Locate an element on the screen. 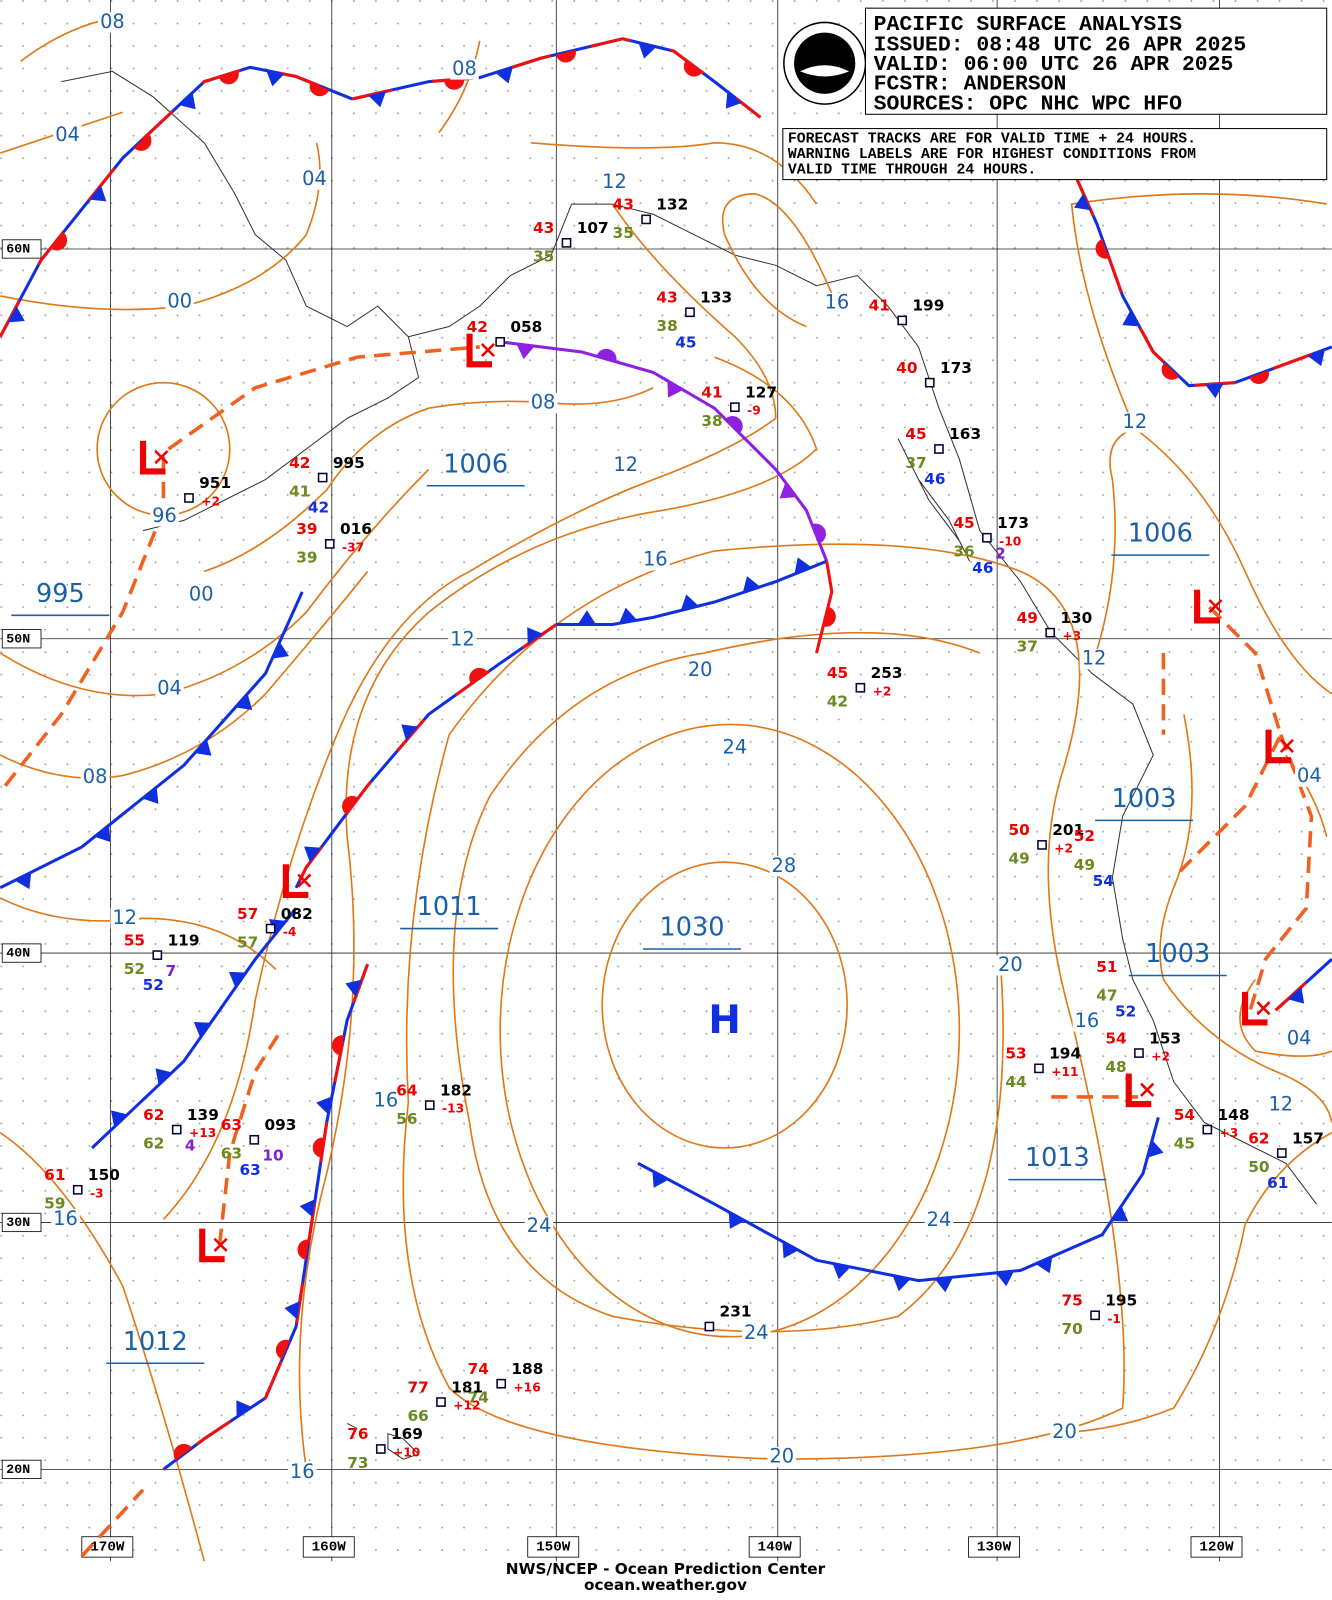  central-pressure: 1013 is located at coordinates (1057, 1158).